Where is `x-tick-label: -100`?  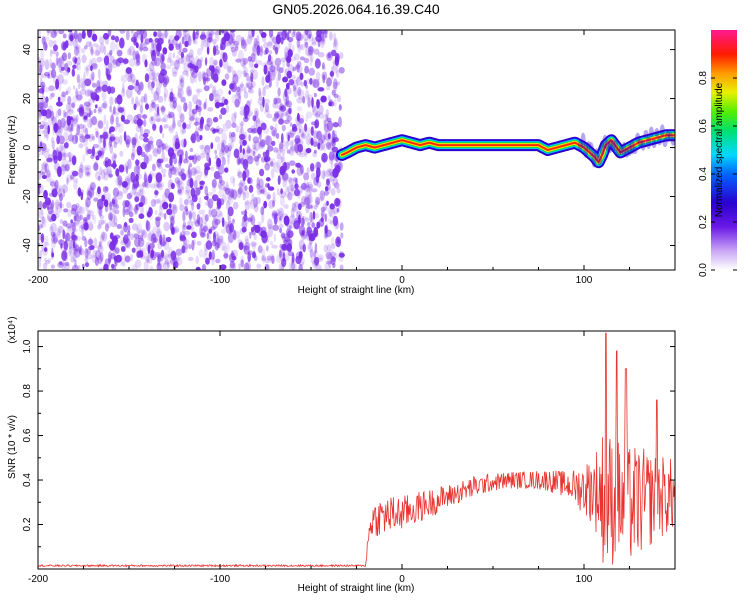
x-tick-label: -100 is located at coordinates (220, 280).